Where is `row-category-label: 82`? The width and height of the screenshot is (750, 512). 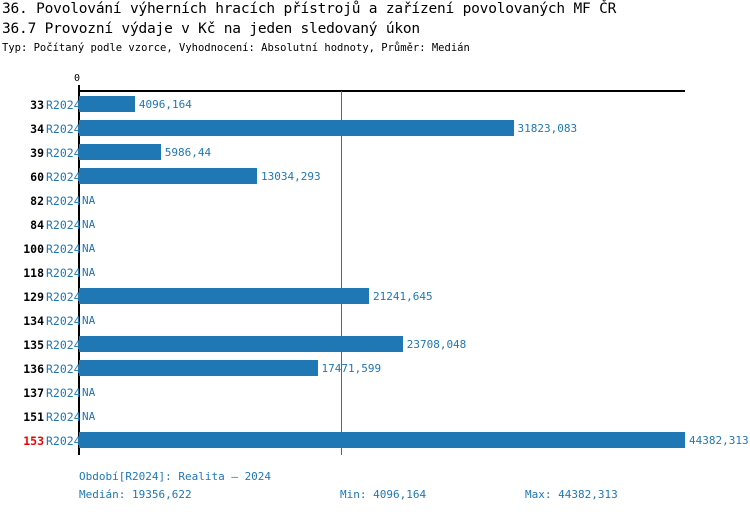 row-category-label: 82 is located at coordinates (37, 201).